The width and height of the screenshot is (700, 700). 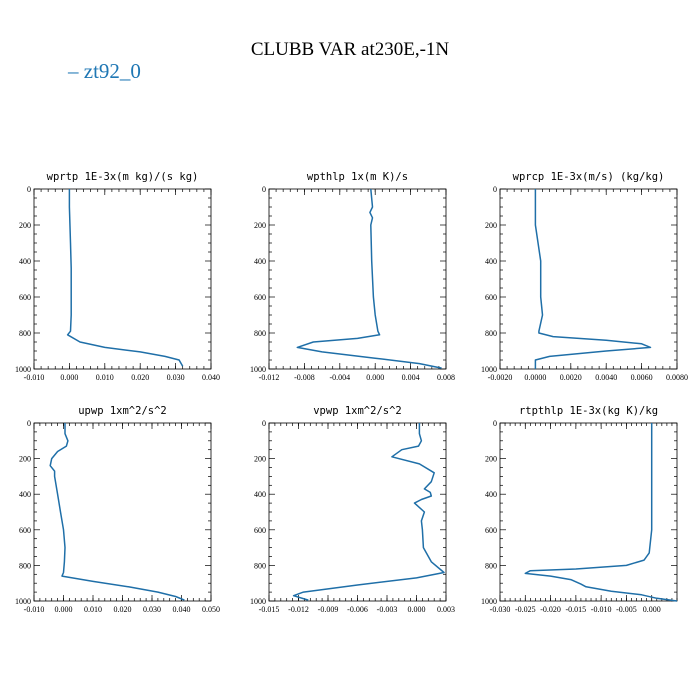 What do you see at coordinates (339, 377) in the screenshot?
I see `x-tick-label: -0.004` at bounding box center [339, 377].